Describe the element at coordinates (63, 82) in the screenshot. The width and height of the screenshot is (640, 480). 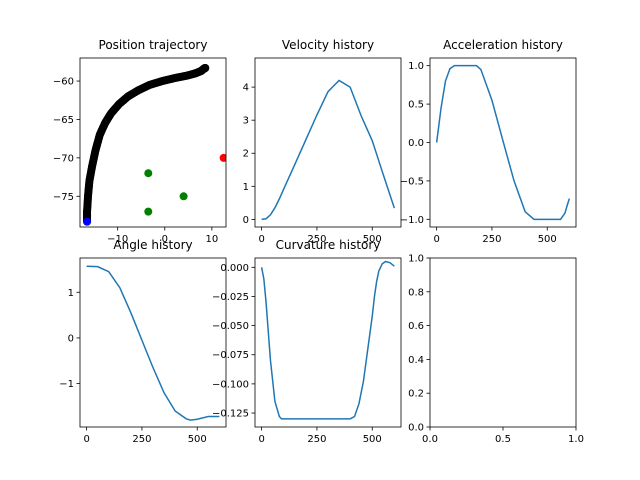
I see `y-tick-label: −60` at that location.